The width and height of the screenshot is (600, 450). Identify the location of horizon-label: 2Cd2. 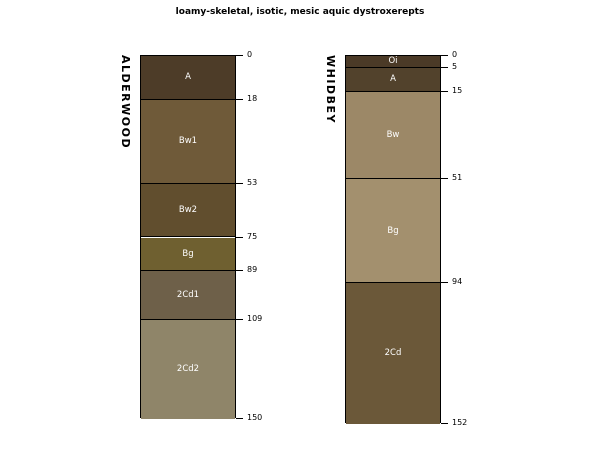
(188, 369).